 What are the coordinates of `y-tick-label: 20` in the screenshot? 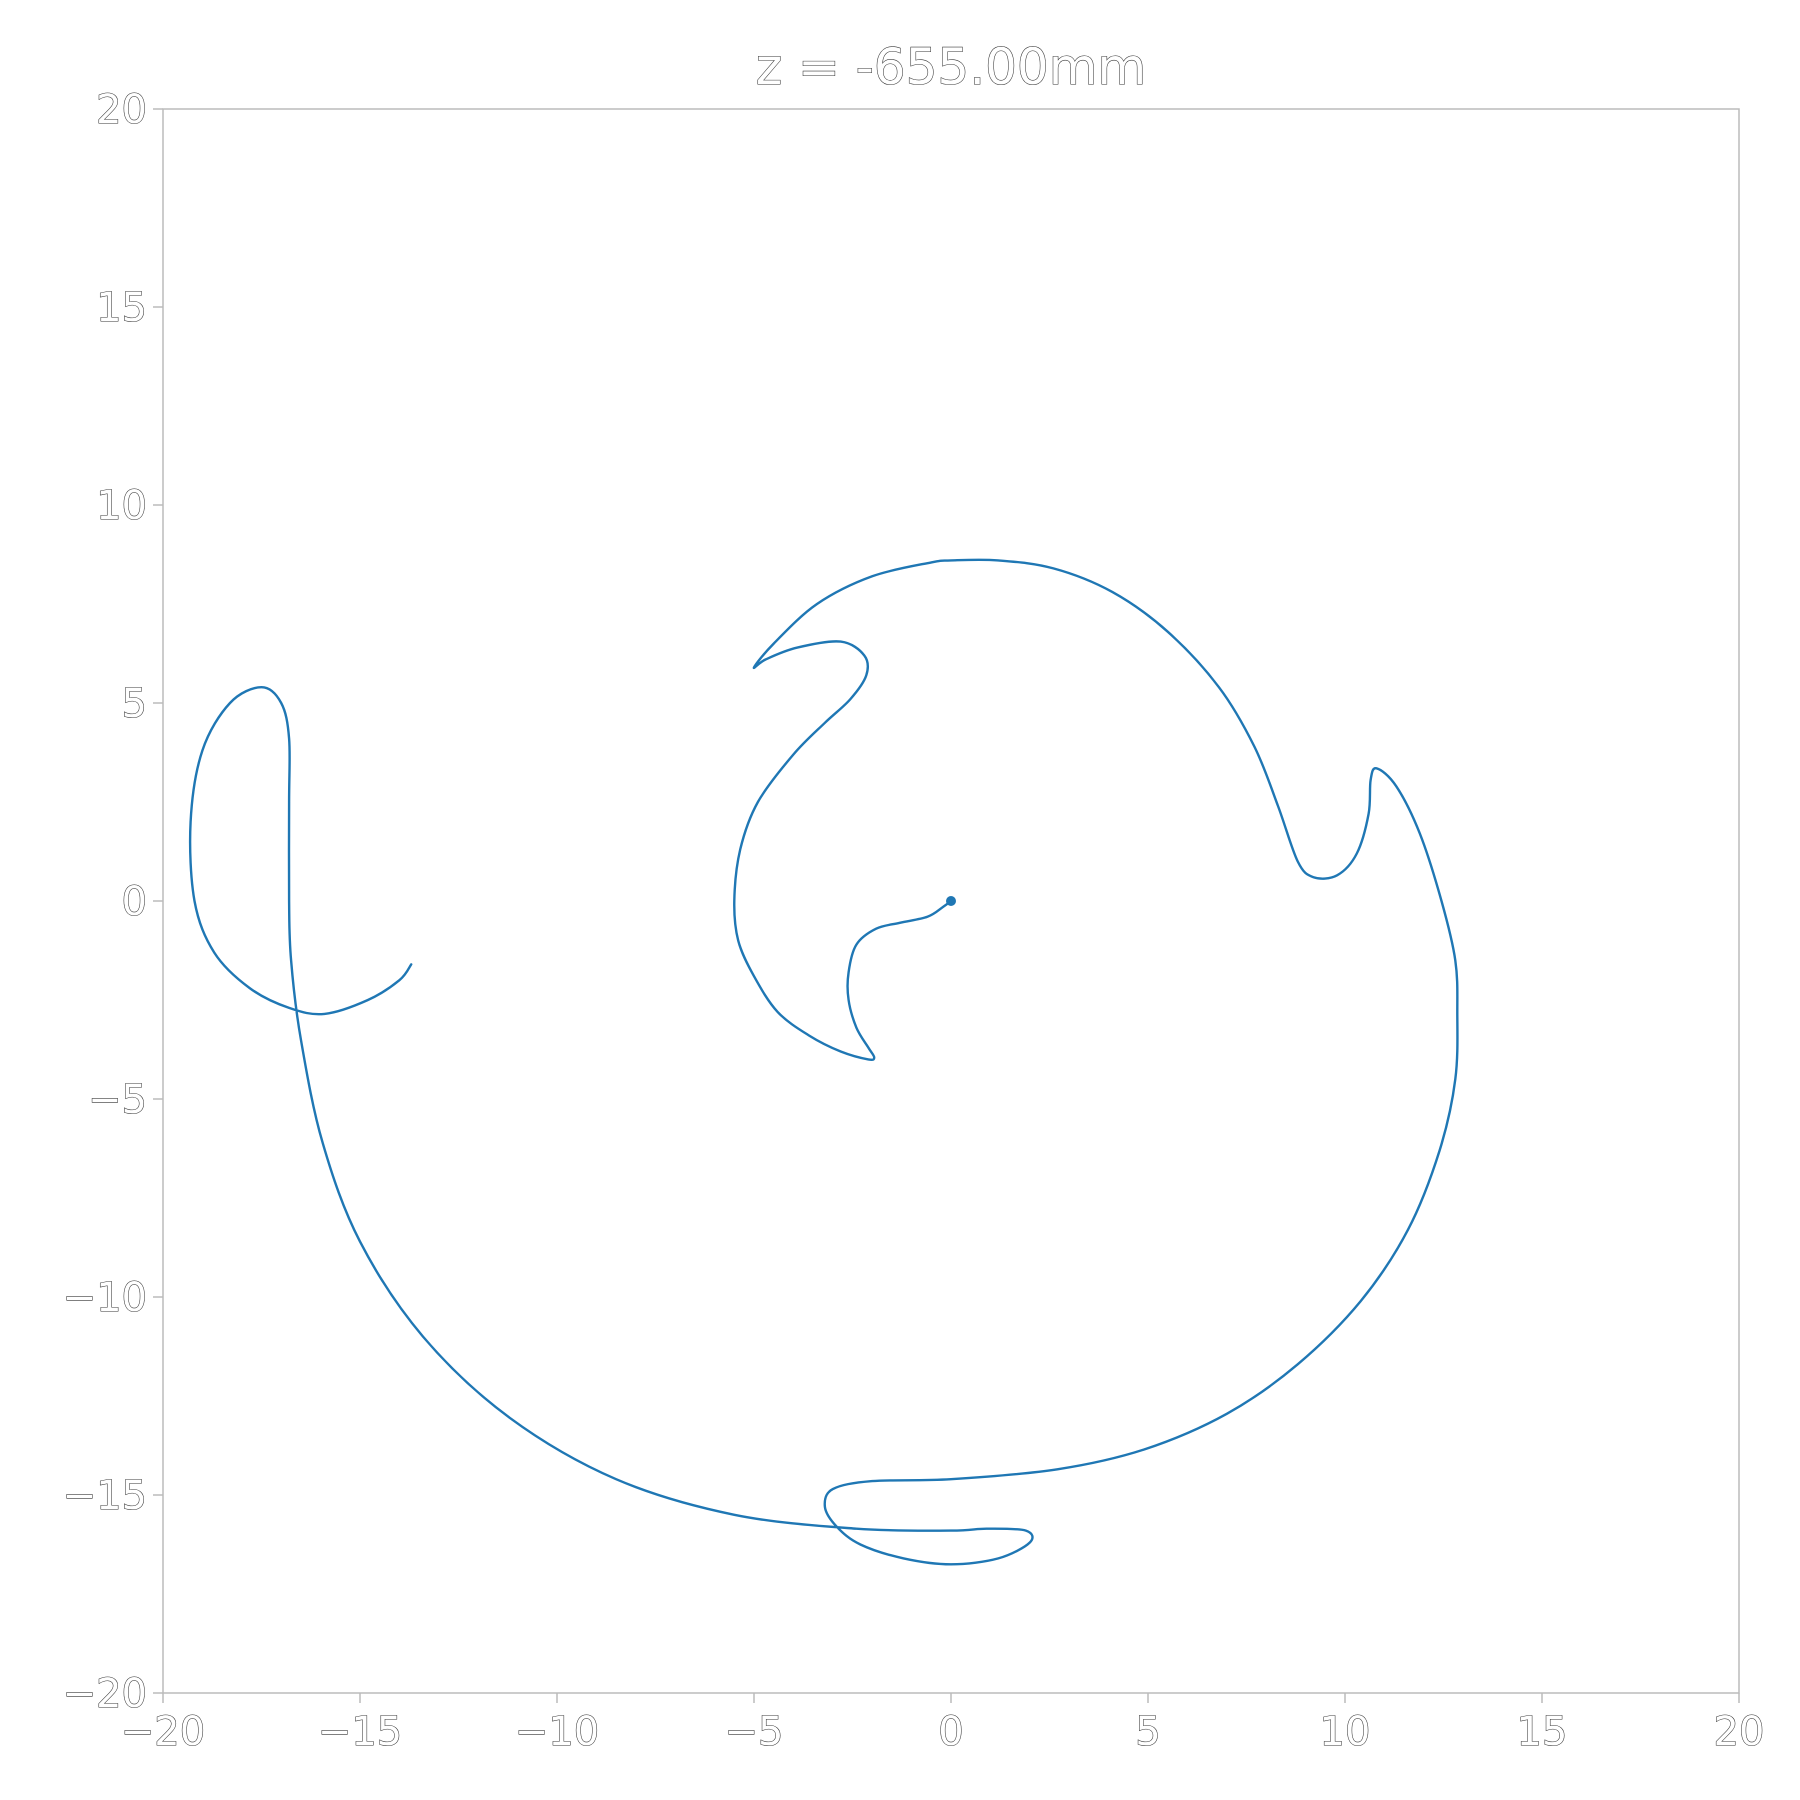 It's located at (121, 110).